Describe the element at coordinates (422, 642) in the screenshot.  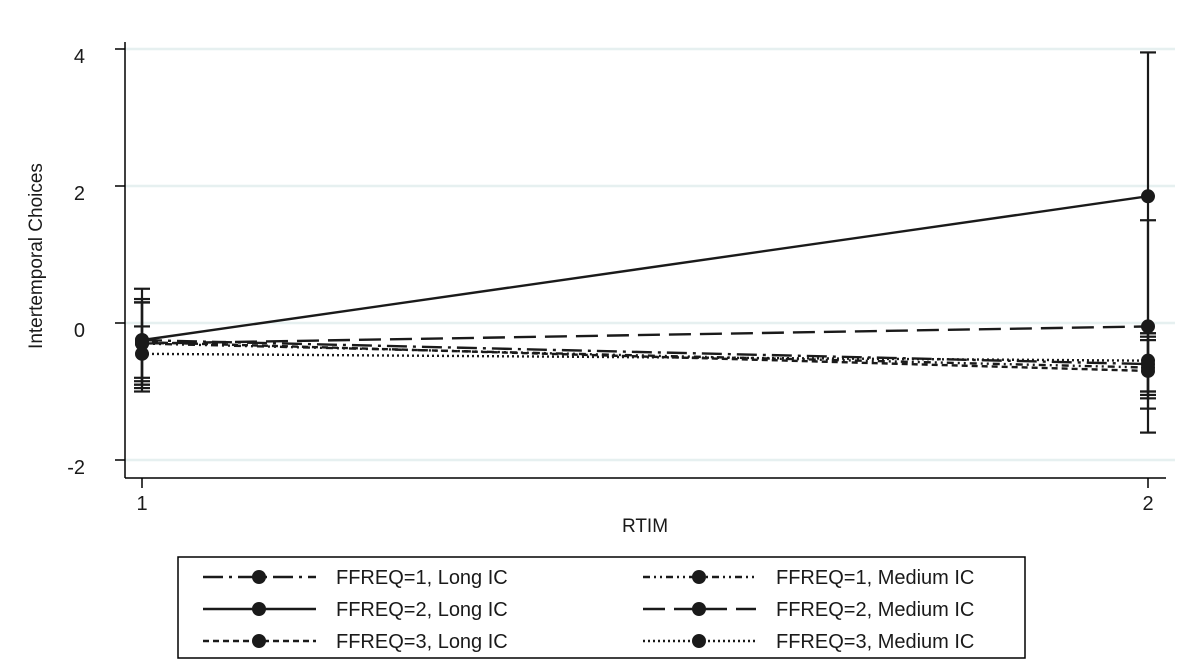
I see `legend-label: FFREQ=3, Long IC` at that location.